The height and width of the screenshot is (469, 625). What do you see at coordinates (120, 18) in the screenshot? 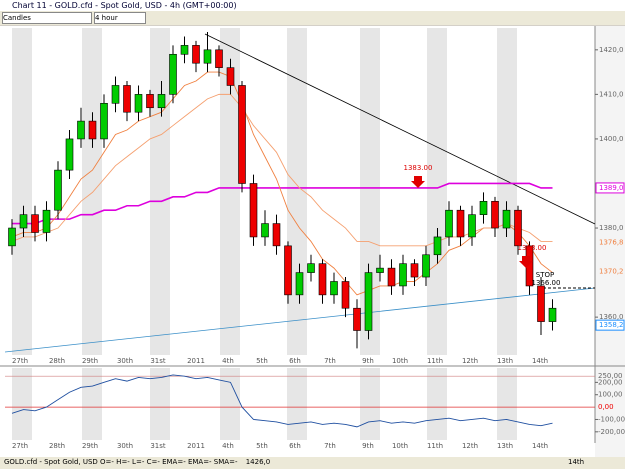
I see `period-select: 4 hour` at bounding box center [120, 18].